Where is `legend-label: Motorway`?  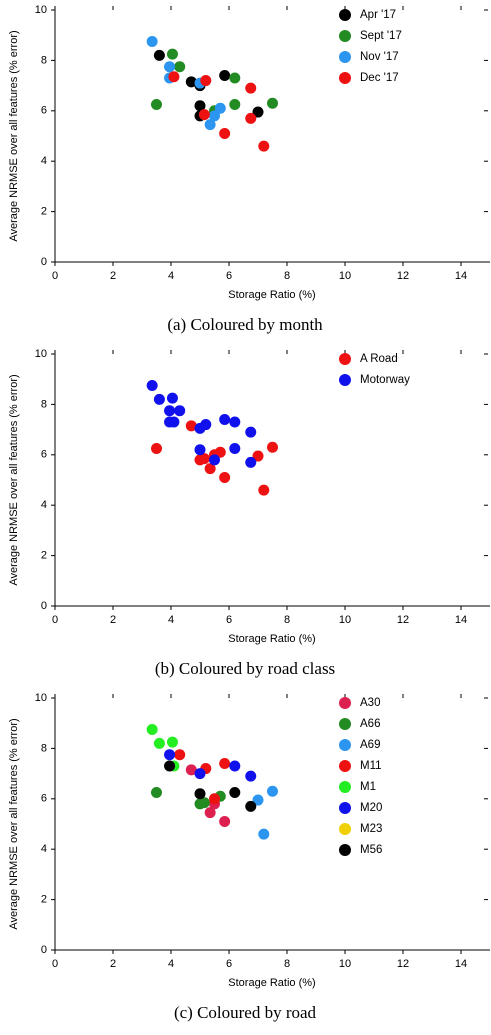
legend-label: Motorway is located at coordinates (385, 380).